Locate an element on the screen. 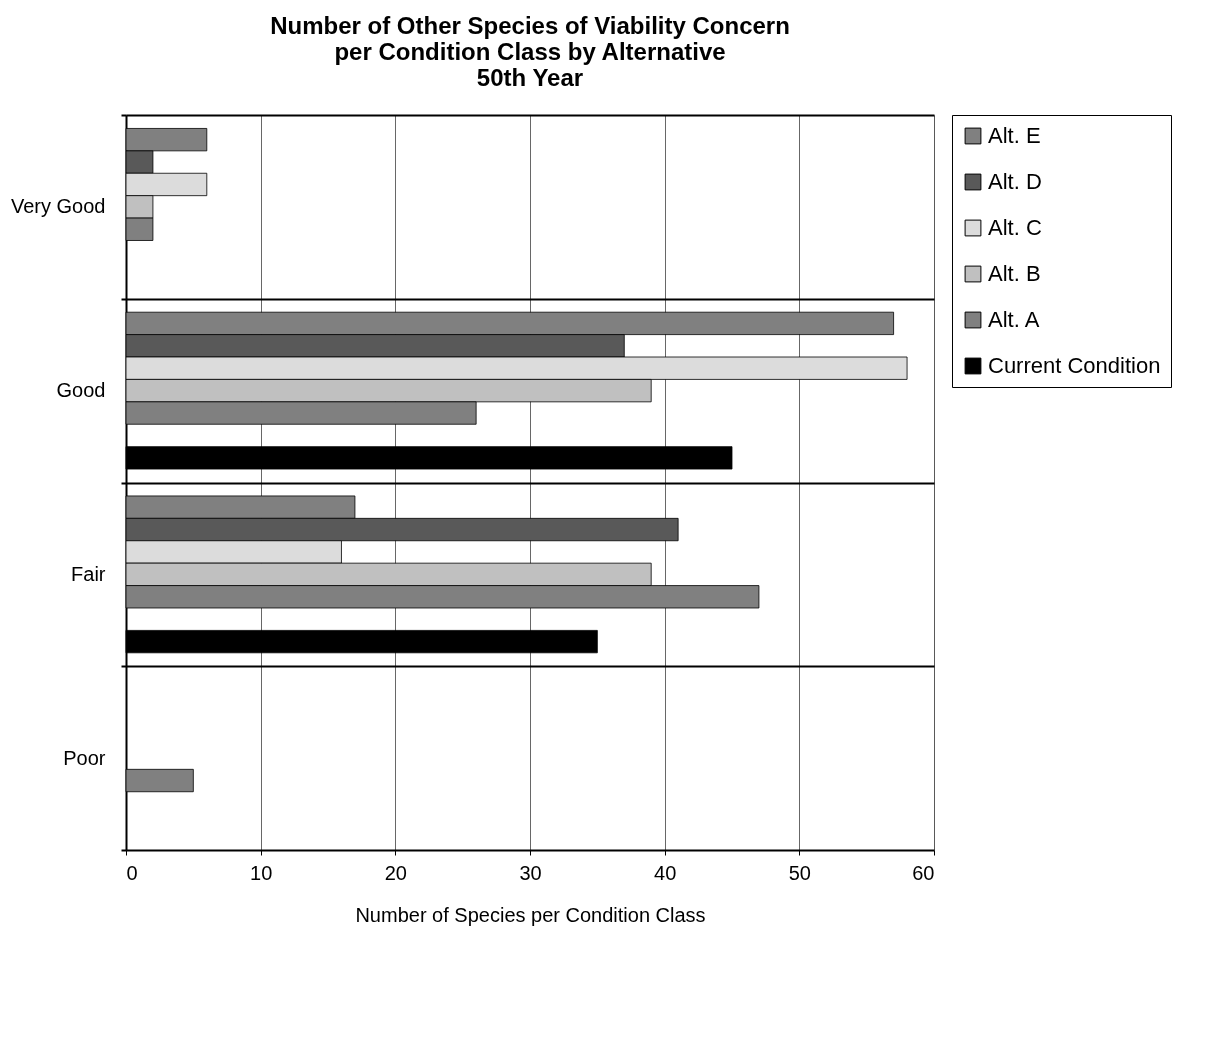  legend-label: Alt. C is located at coordinates (1015, 227).